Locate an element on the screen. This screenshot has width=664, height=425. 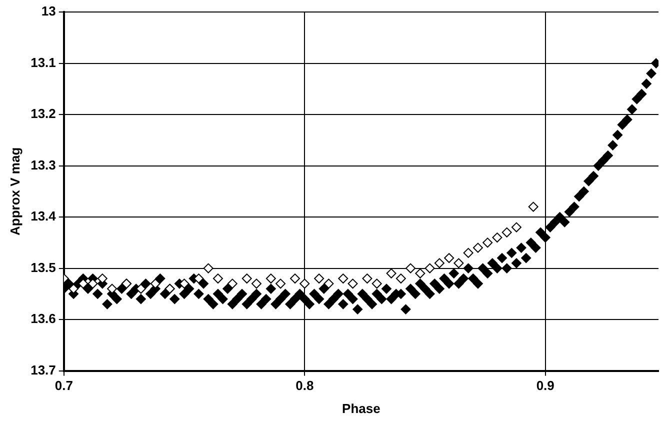
y-tick-label: 13.1 is located at coordinates (43, 62).